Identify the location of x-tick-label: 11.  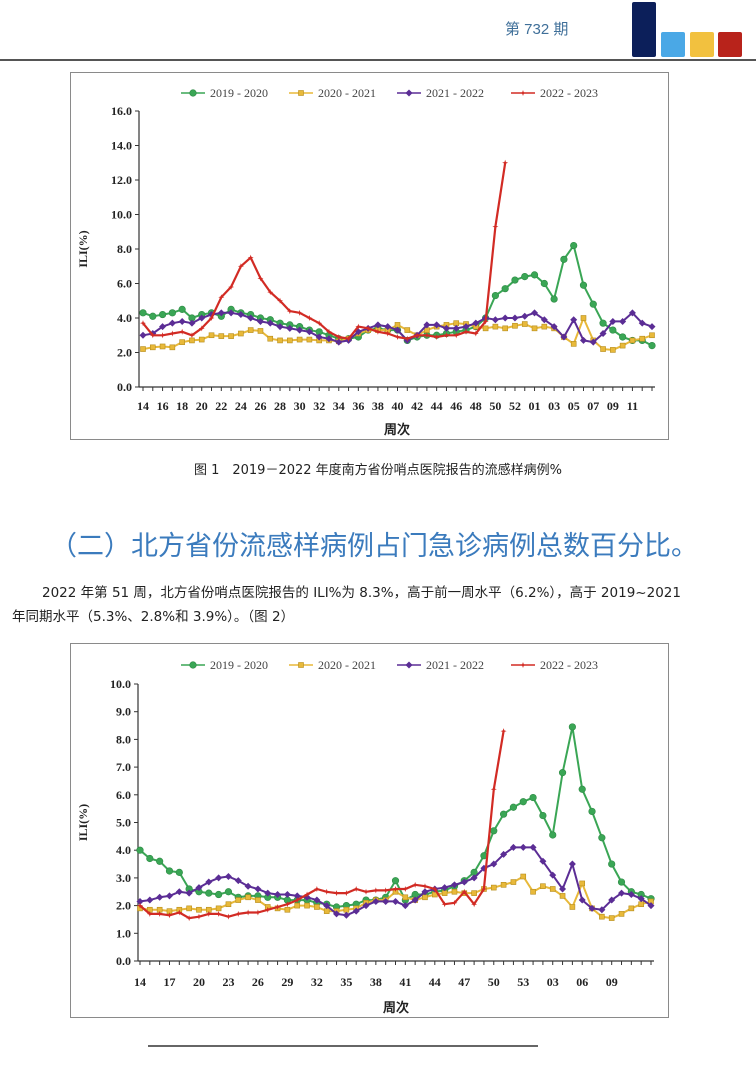
(632, 406).